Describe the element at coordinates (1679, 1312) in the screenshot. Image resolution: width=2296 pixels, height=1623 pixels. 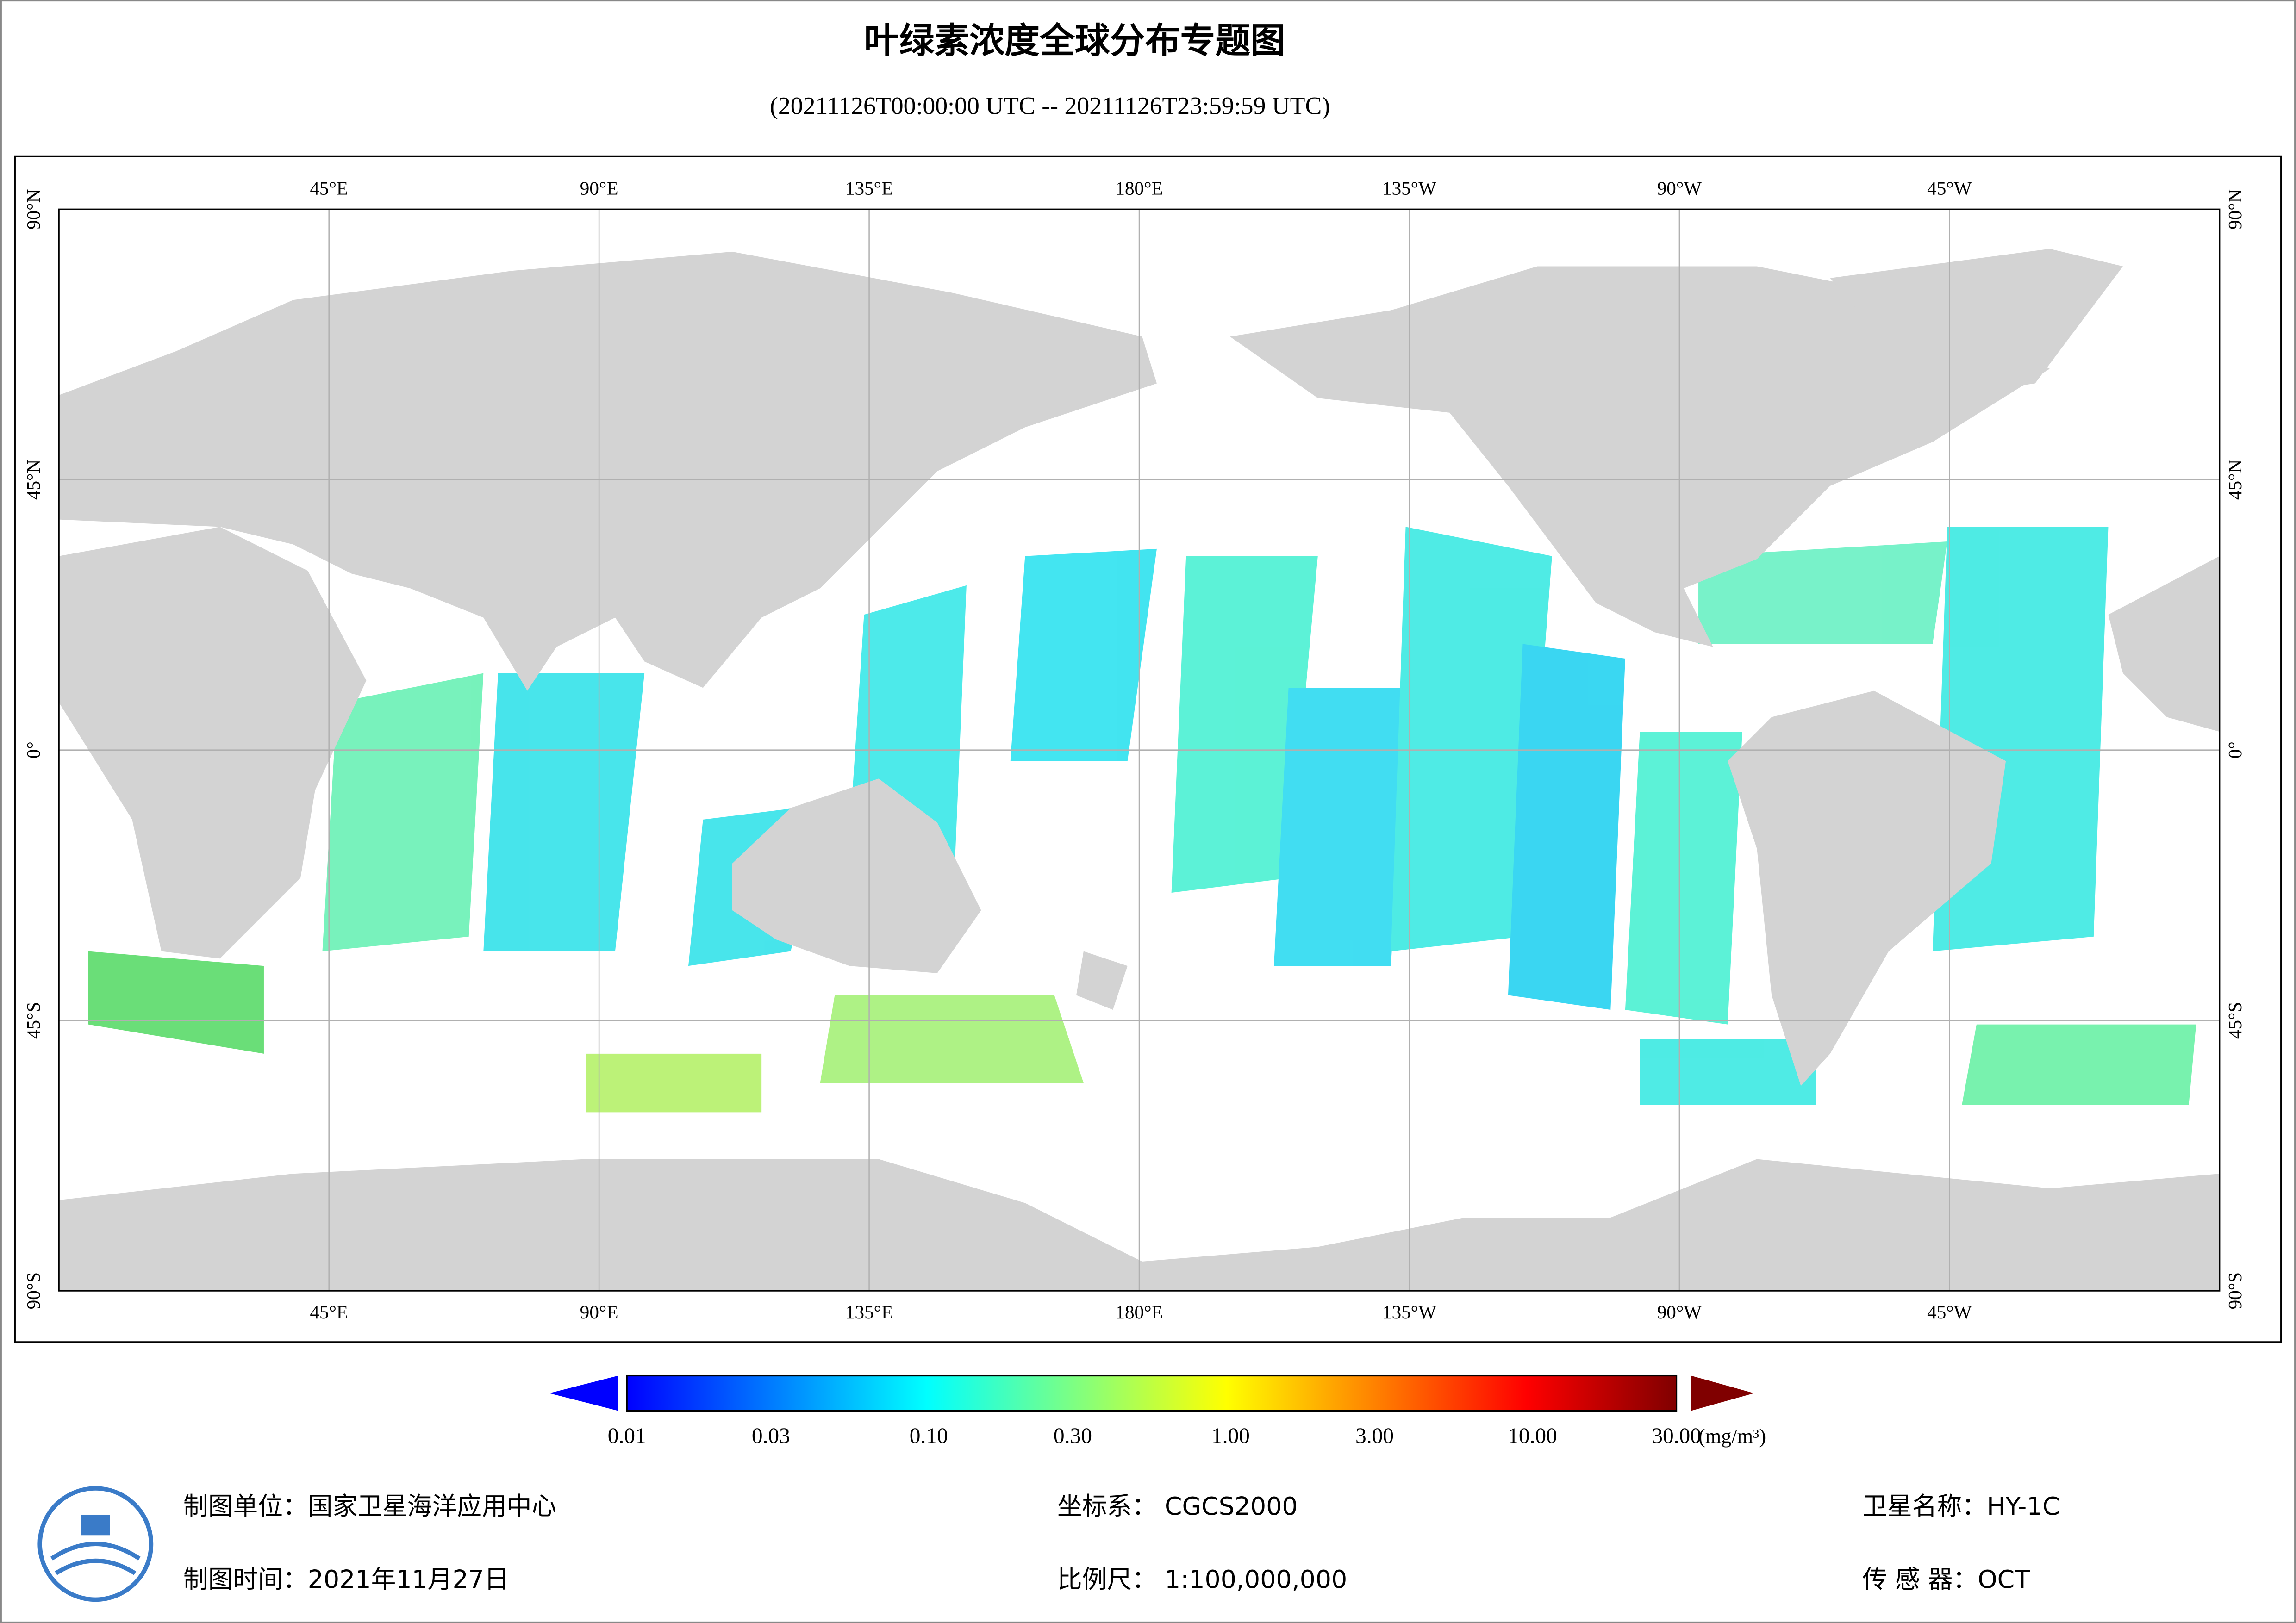
I see `lon-label-bottom: 90°W` at that location.